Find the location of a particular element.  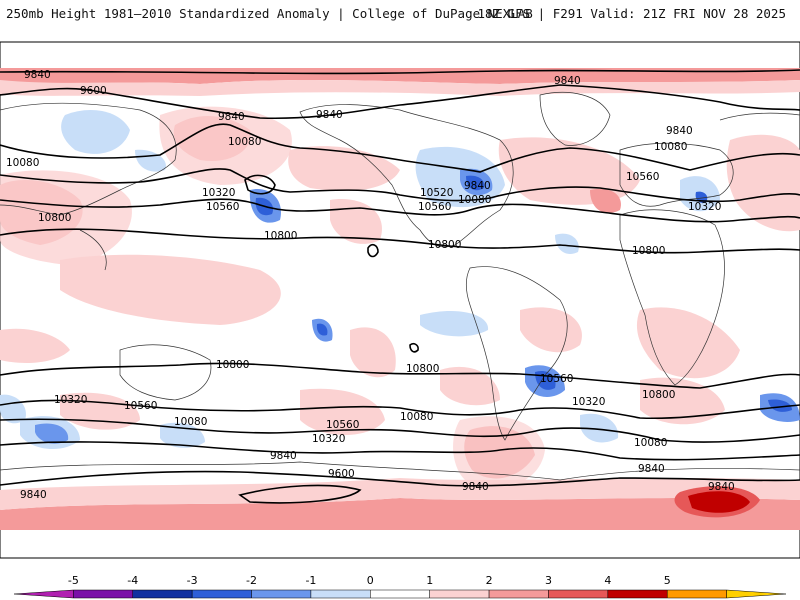

colorbar-tick-label: -2 is located at coordinates (251, 580).